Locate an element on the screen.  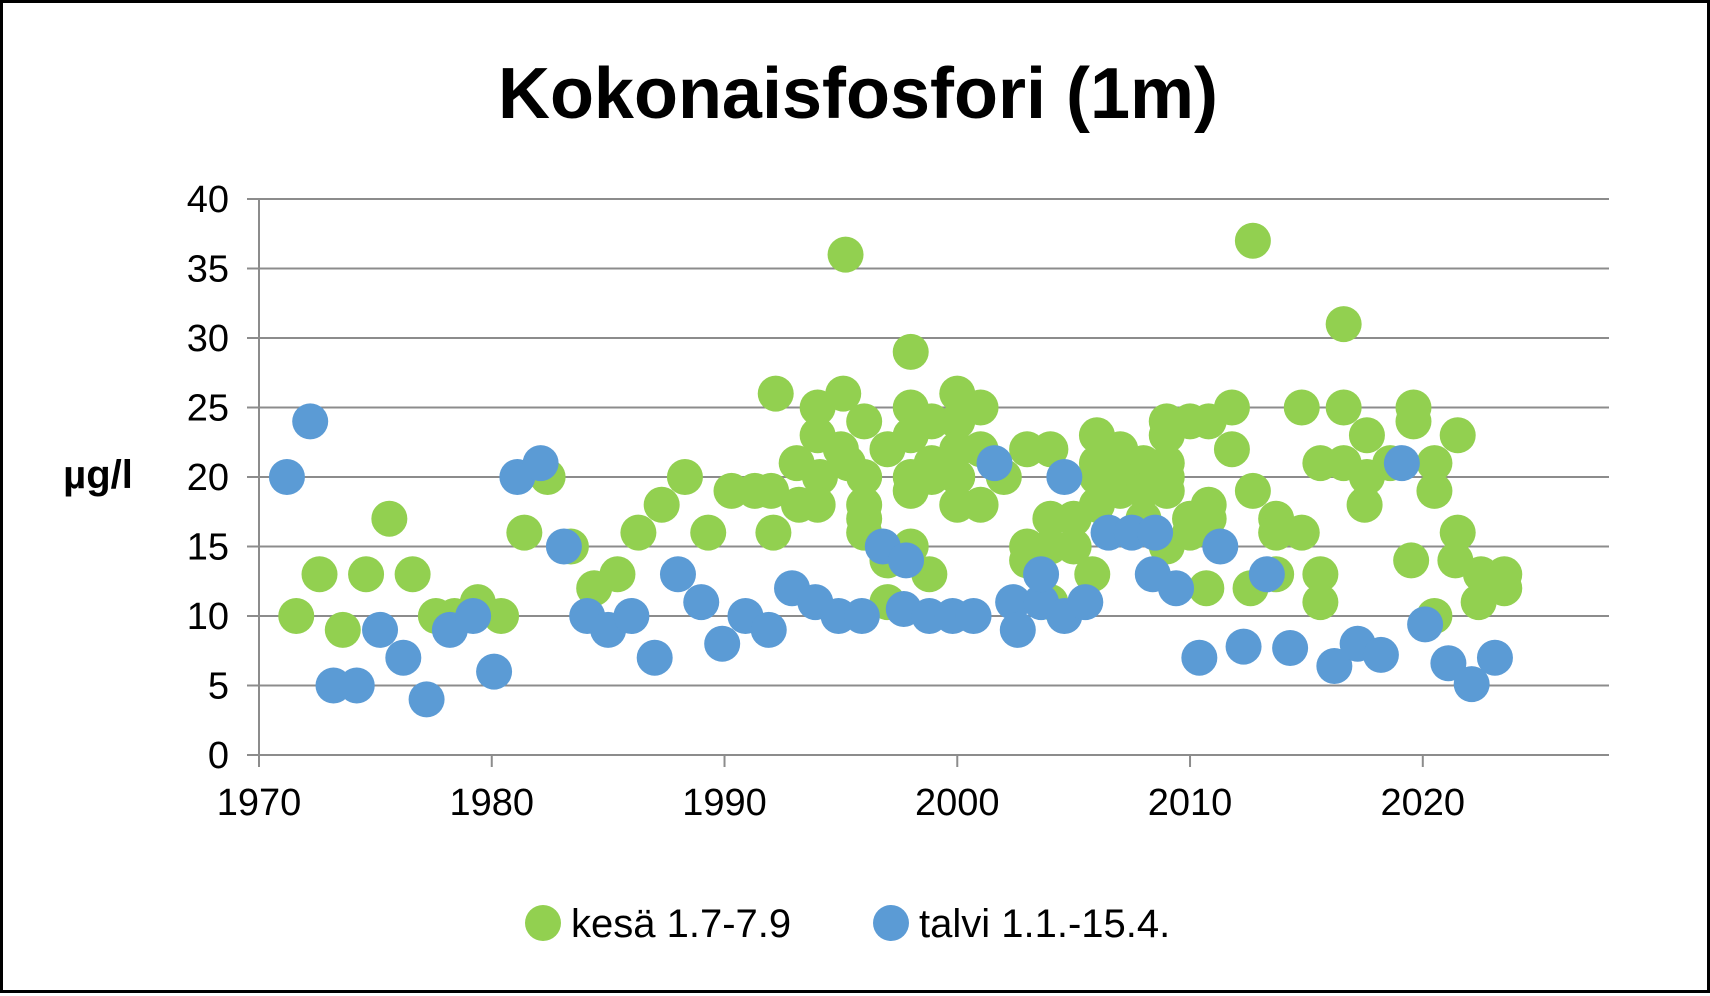
x-tick-label: 1980 is located at coordinates (491, 803).